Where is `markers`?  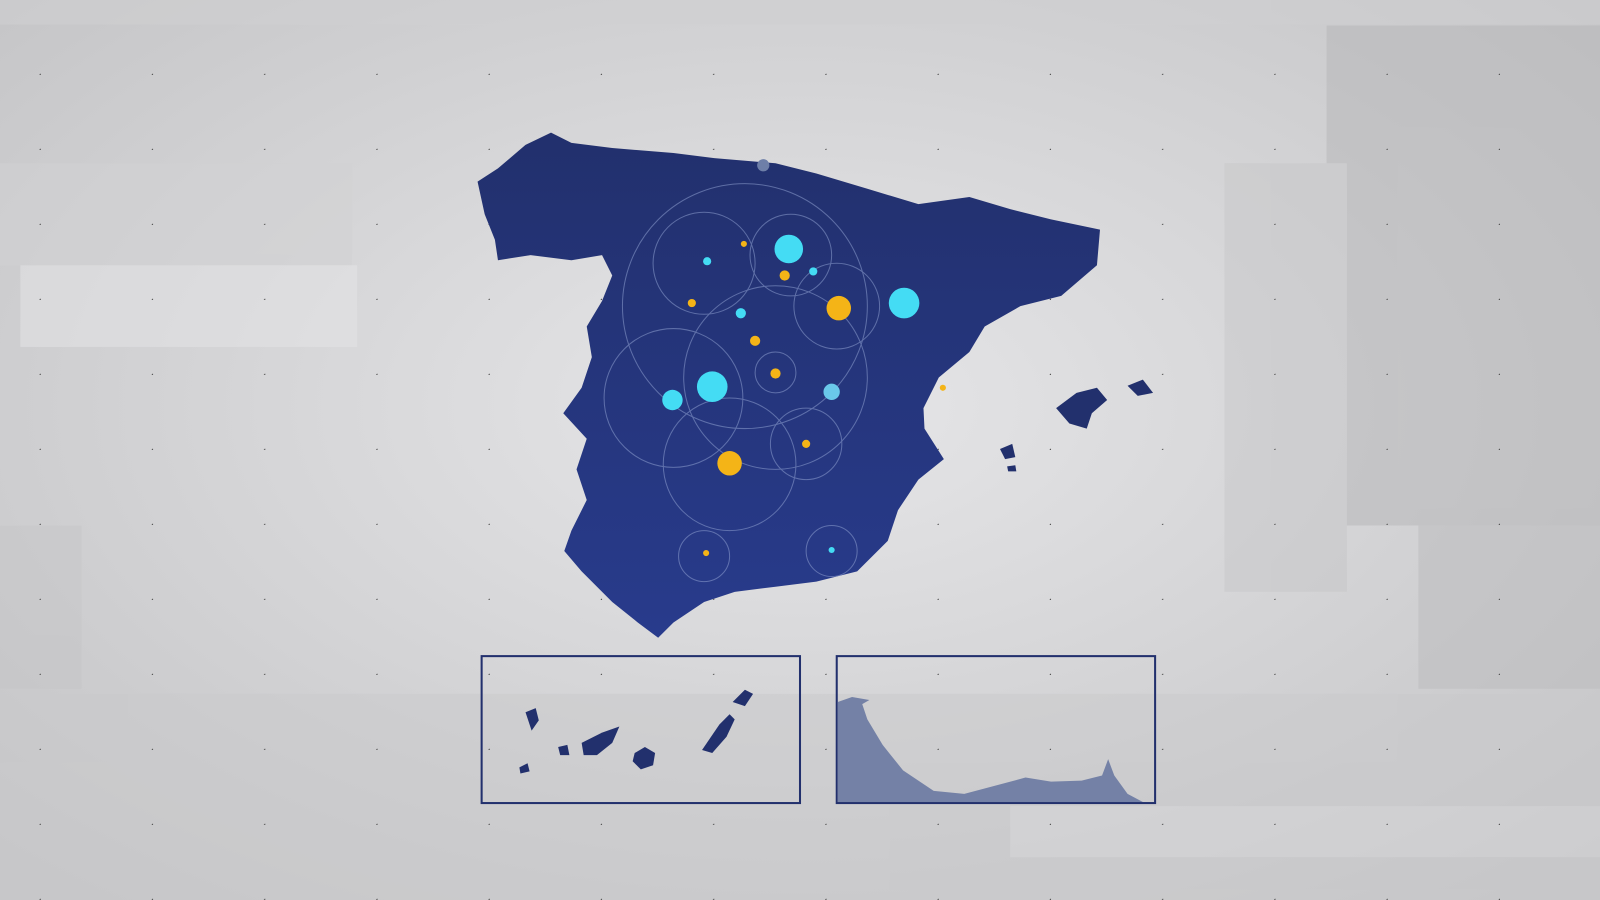 markers is located at coordinates (804, 358).